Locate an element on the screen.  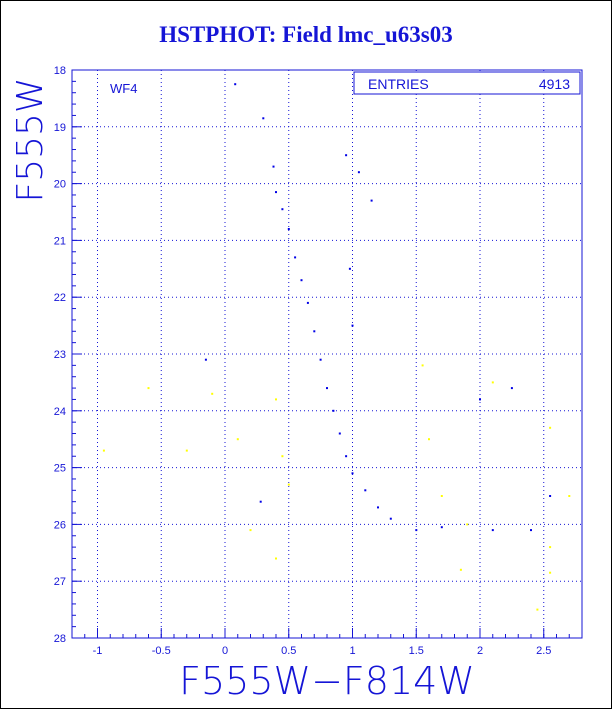
x-tick-label: 2 is located at coordinates (480, 651).